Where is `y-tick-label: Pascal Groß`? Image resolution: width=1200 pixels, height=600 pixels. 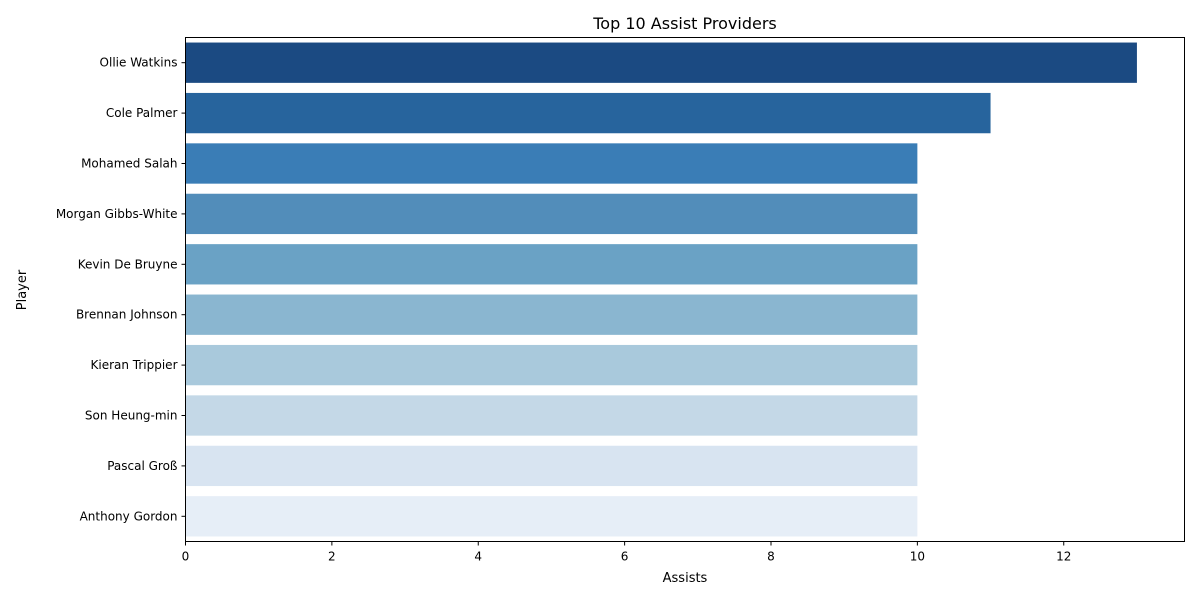
y-tick-label: Pascal Groß is located at coordinates (142, 466).